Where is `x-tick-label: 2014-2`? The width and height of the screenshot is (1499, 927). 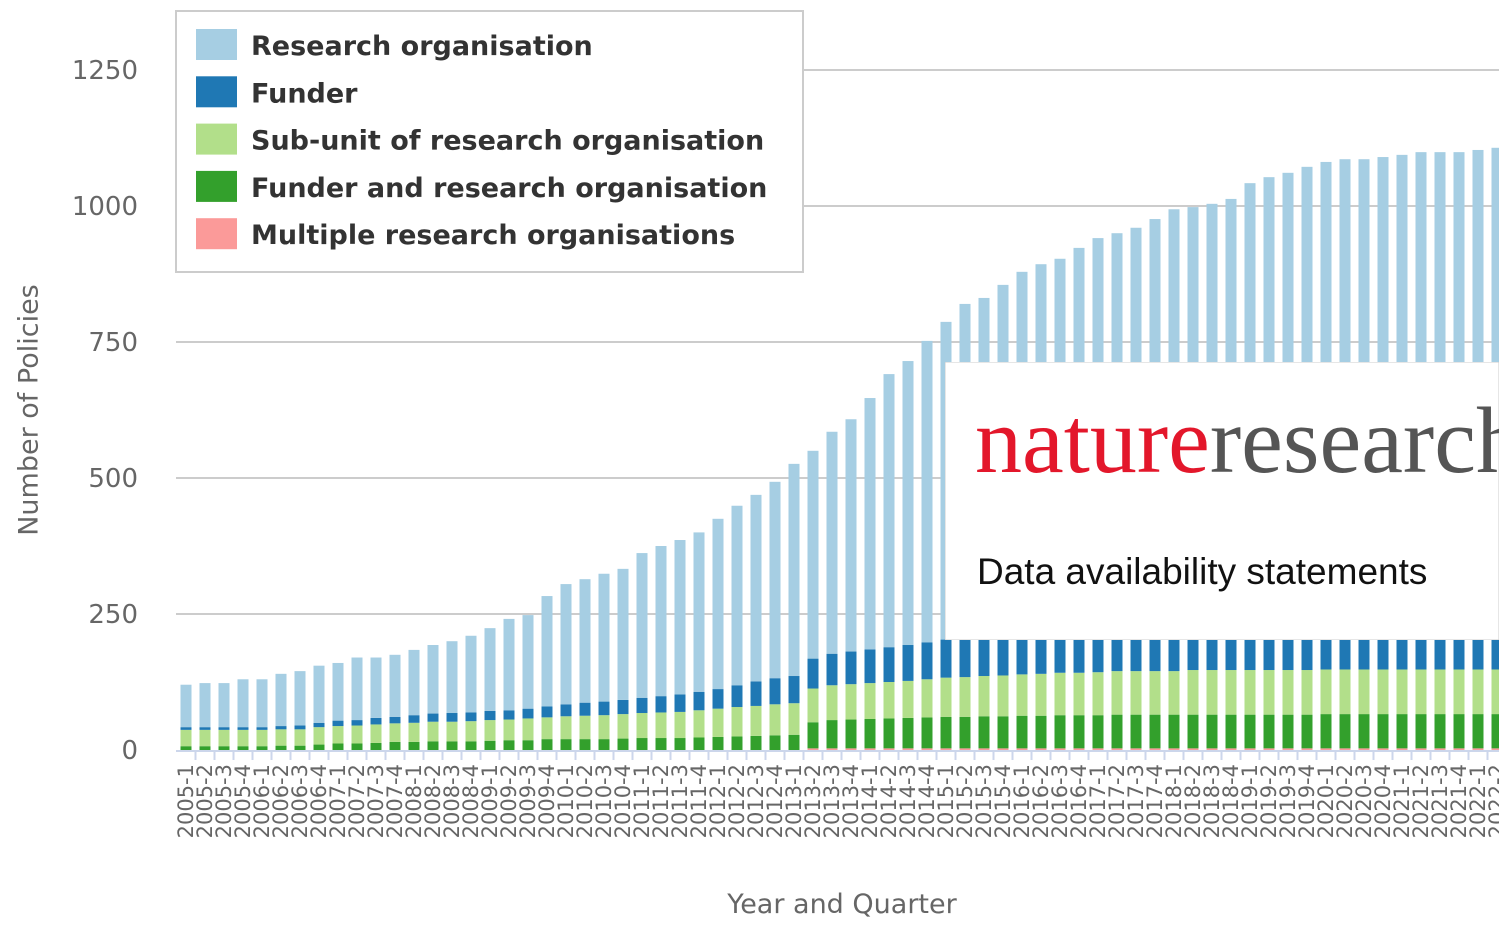
x-tick-label: 2014-2 is located at coordinates (889, 801).